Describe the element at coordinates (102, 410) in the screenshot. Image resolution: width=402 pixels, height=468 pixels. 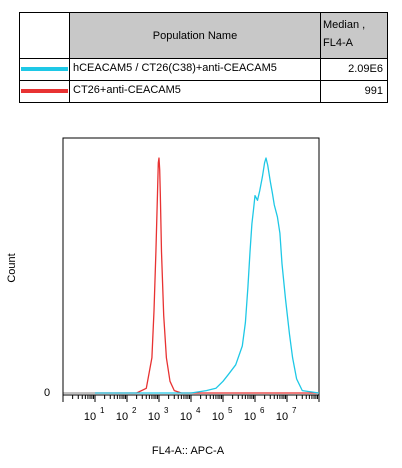
I see `x-tick-label-exponent: 1` at that location.